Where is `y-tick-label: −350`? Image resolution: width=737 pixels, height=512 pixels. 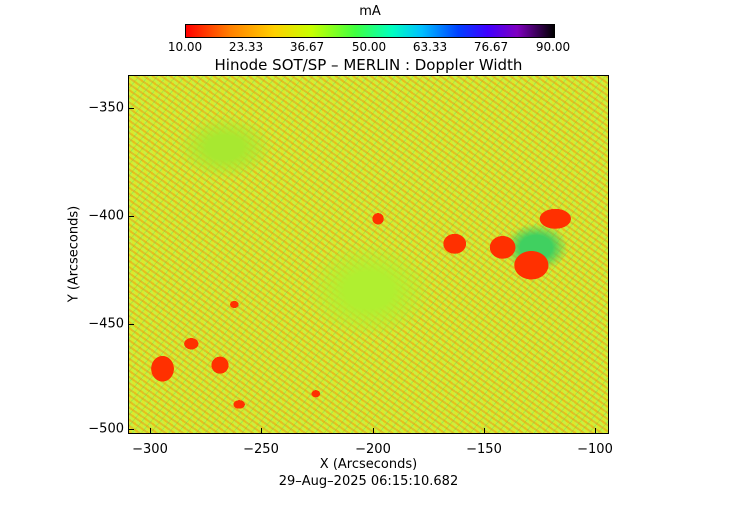
y-tick-label: −350 is located at coordinates (106, 108).